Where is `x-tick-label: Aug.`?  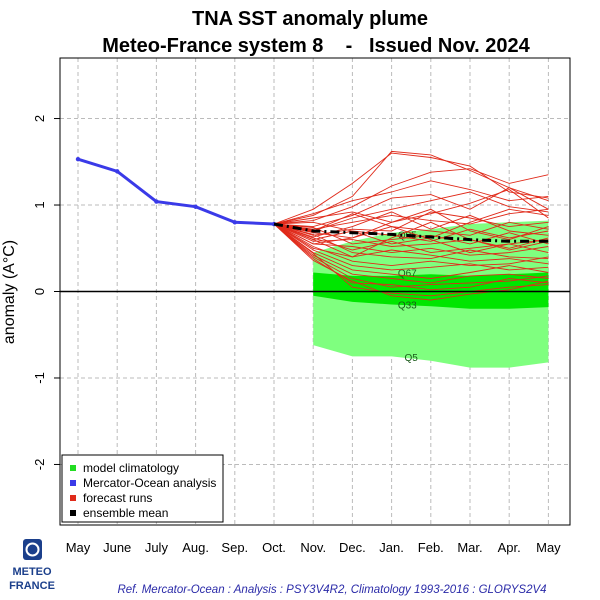
x-tick-label: Aug. is located at coordinates (195, 547).